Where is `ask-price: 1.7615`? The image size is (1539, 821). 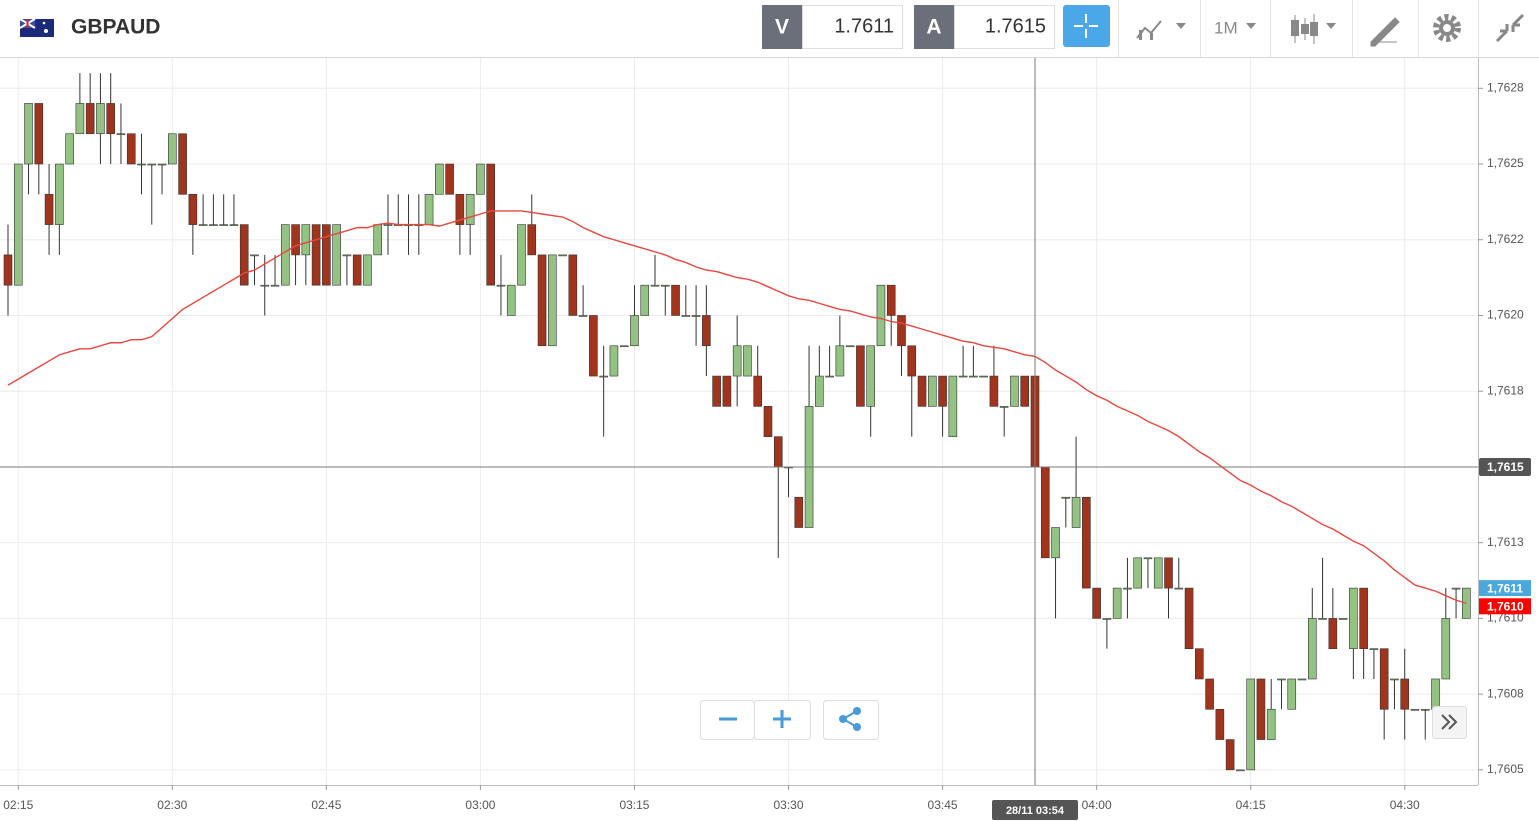
ask-price: 1.7615 is located at coordinates (1015, 26).